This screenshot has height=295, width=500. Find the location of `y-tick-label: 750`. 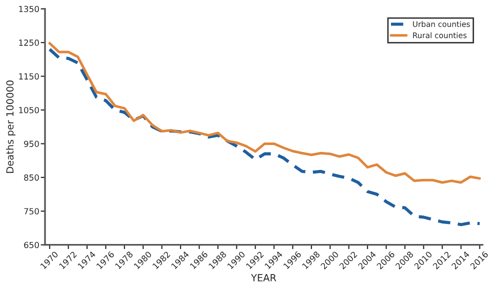

y-tick-label: 750 is located at coordinates (31, 211).